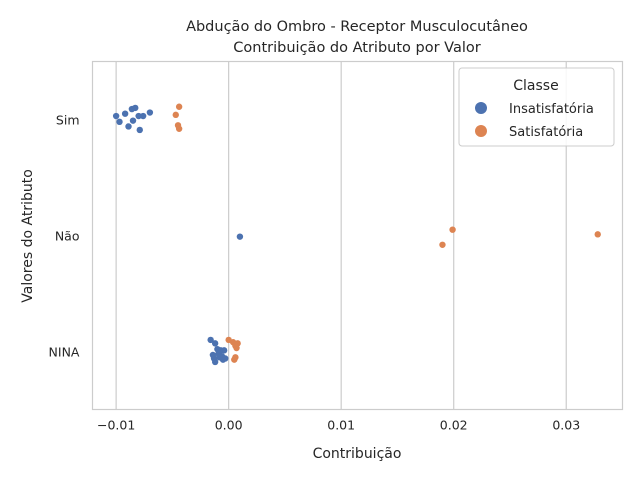  Describe the element at coordinates (535, 86) in the screenshot. I see `legend-title: Classe` at that location.